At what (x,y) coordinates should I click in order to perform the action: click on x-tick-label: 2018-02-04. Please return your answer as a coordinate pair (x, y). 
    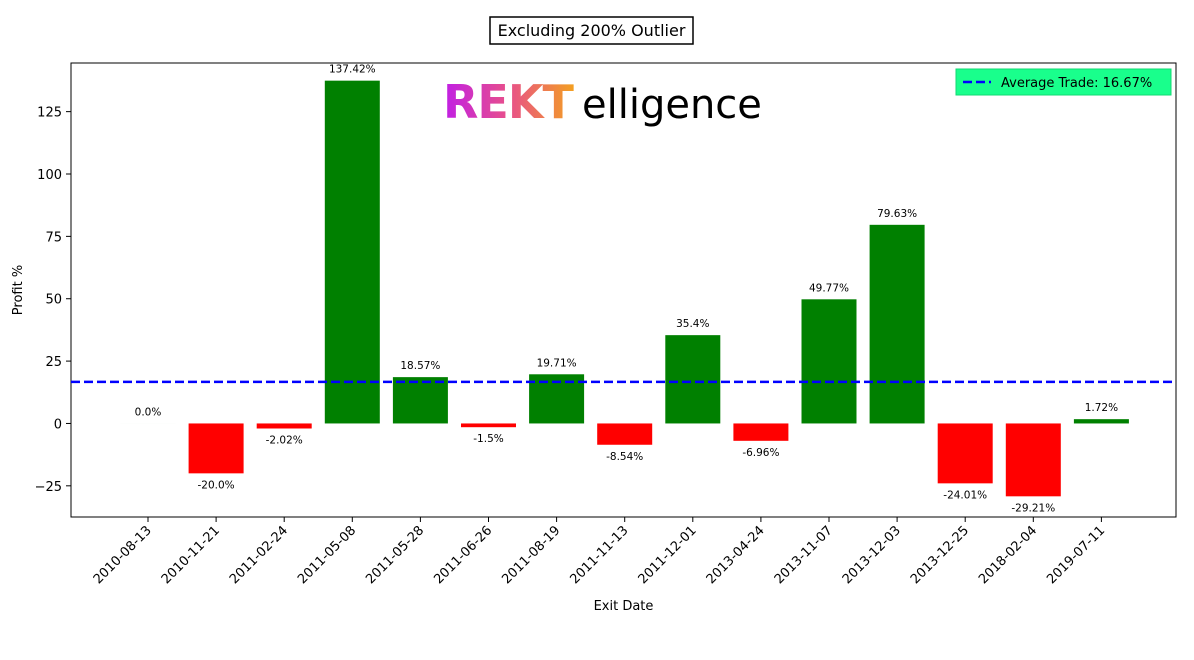
    Looking at the image, I should click on (1008, 555).